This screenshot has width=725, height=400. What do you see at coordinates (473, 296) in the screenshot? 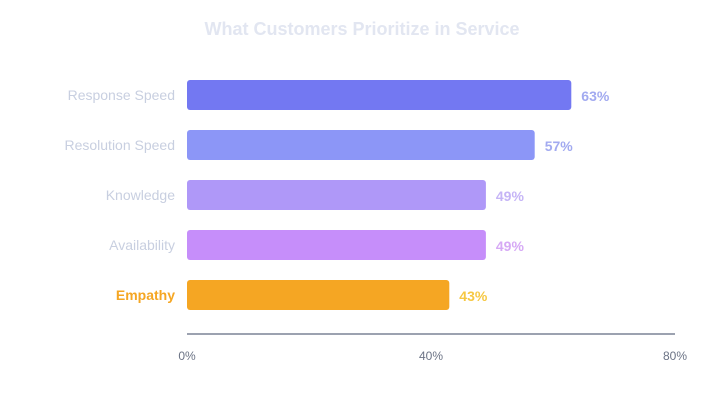
I see `value-label: 43%` at bounding box center [473, 296].